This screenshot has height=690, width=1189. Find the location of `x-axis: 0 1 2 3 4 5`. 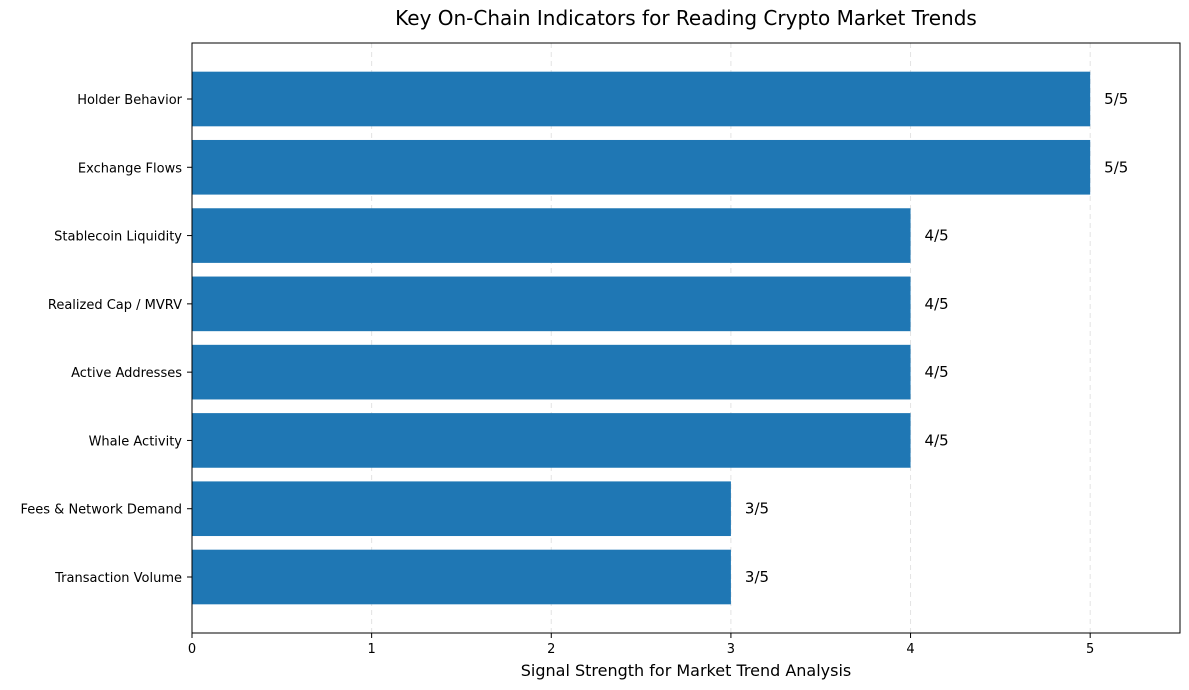

x-axis: 0 1 2 3 4 5 is located at coordinates (641, 645).